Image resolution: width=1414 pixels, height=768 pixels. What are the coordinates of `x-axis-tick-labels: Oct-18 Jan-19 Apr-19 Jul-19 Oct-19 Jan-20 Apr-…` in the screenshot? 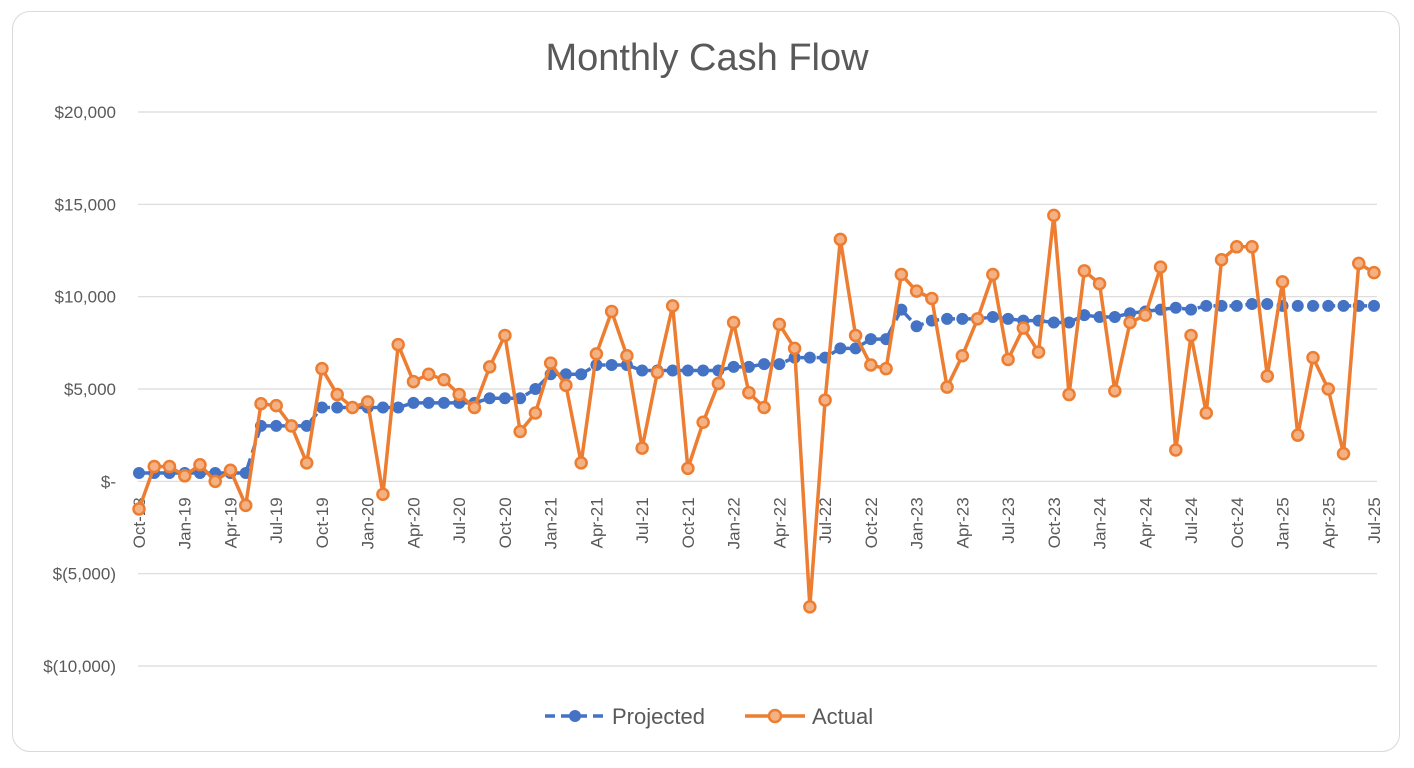 It's located at (757, 523).